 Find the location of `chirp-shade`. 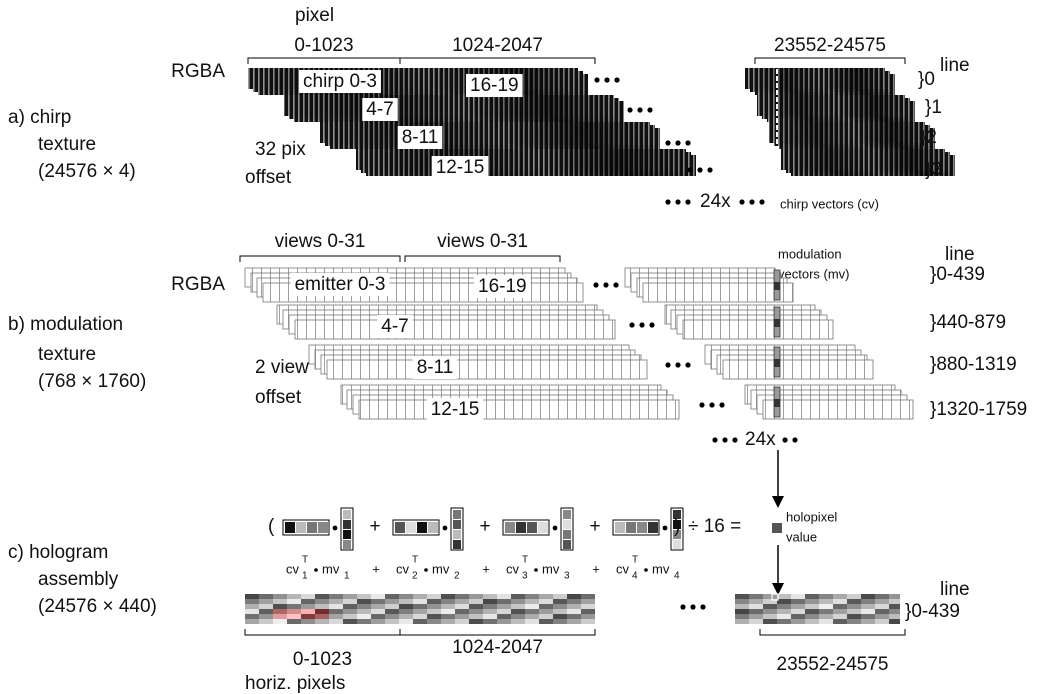

chirp-shade is located at coordinates (485, 132).